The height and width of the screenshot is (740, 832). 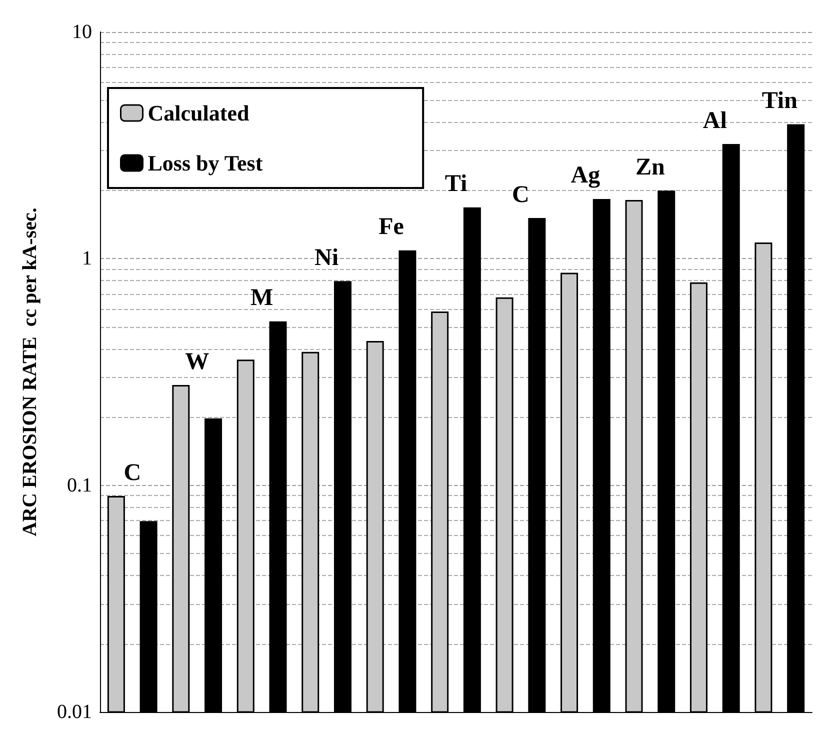 What do you see at coordinates (391, 227) in the screenshot?
I see `x-tick-label: Fe` at bounding box center [391, 227].